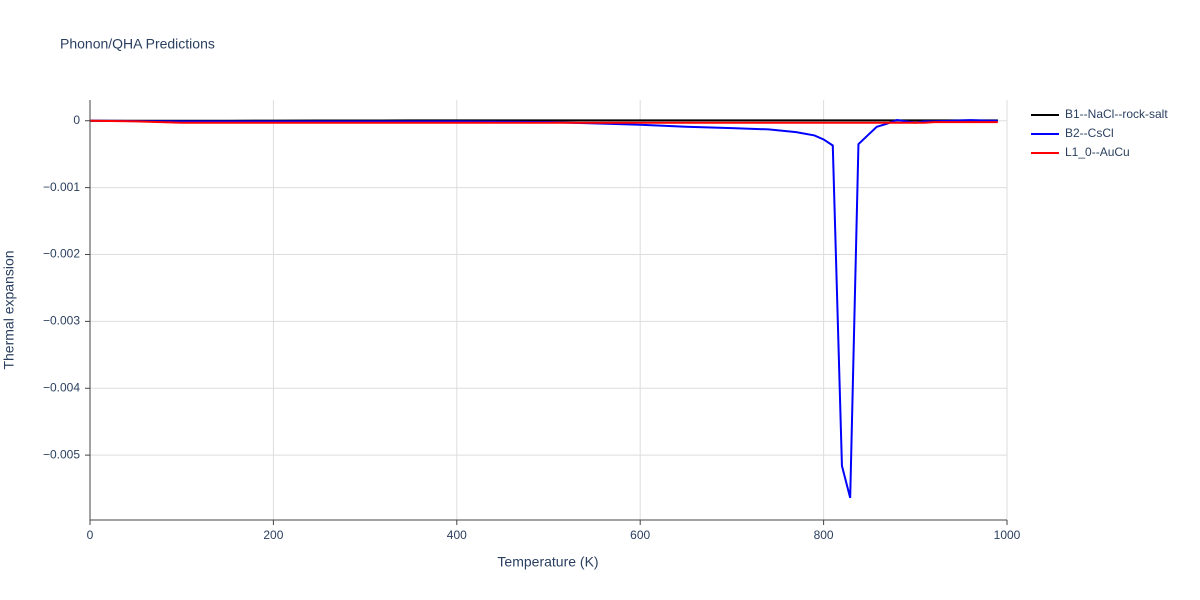 The height and width of the screenshot is (600, 1200). Describe the element at coordinates (137, 44) in the screenshot. I see `chart-title: Phonon/QHA Predictions` at that location.